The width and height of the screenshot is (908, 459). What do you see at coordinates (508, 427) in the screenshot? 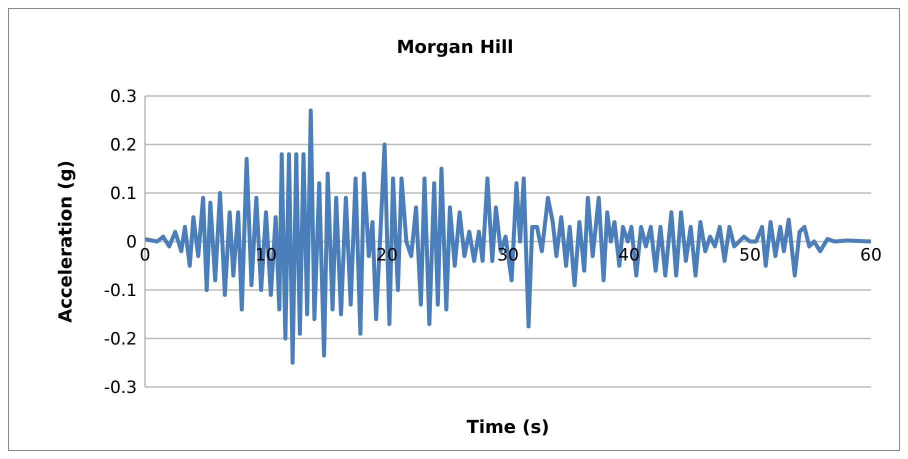
I see `x-axis-title: Time (s)` at bounding box center [508, 427].